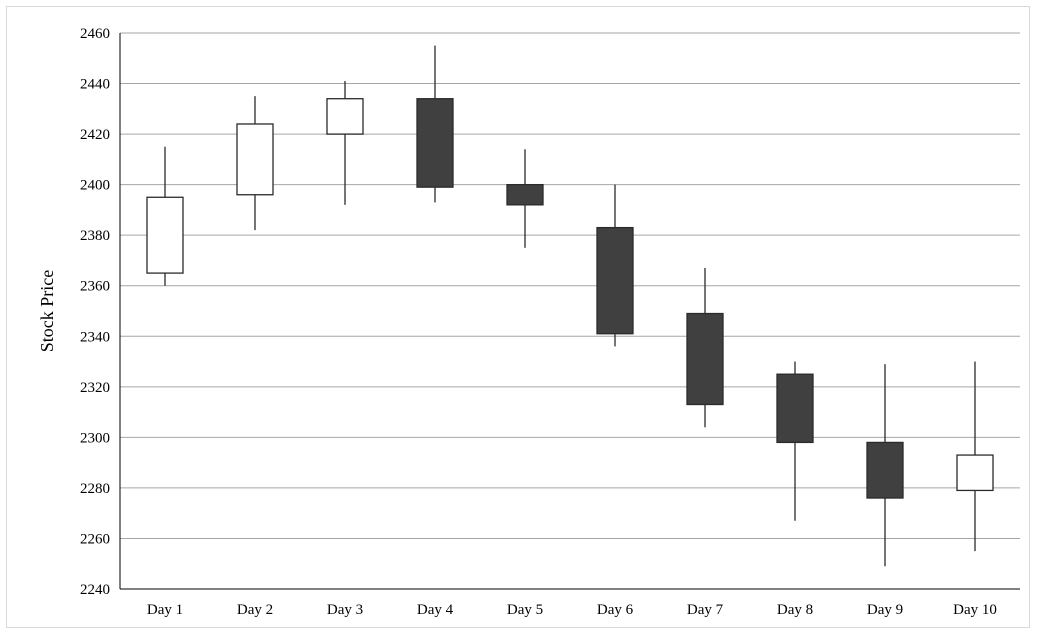 This screenshot has height=634, width=1037. Describe the element at coordinates (975, 610) in the screenshot. I see `x-tick-label: Day 10` at that location.